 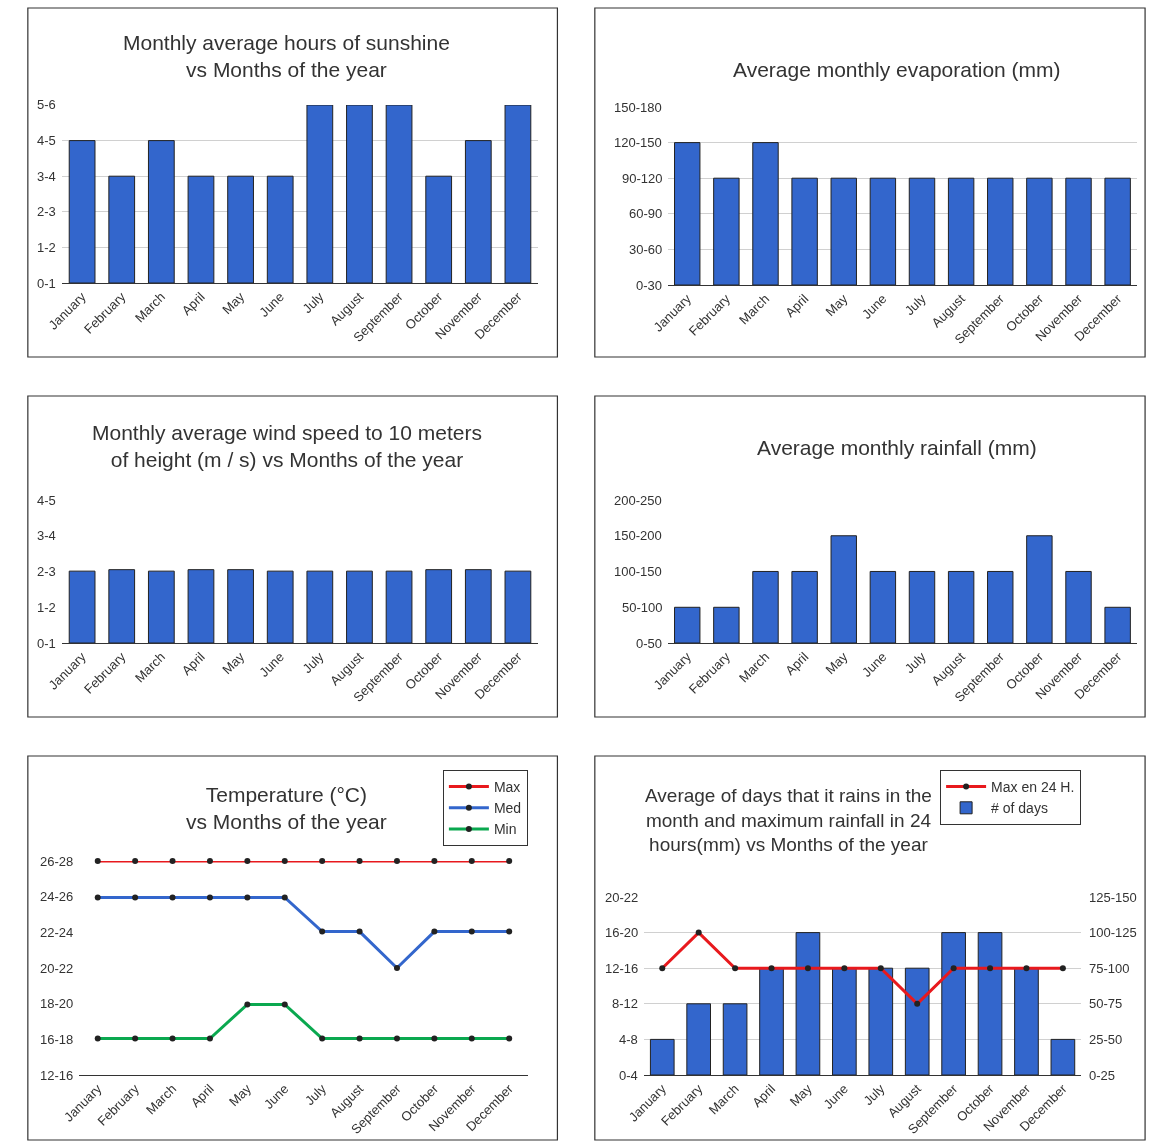 What do you see at coordinates (622, 932) in the screenshot?
I see `text: 16-20` at bounding box center [622, 932].